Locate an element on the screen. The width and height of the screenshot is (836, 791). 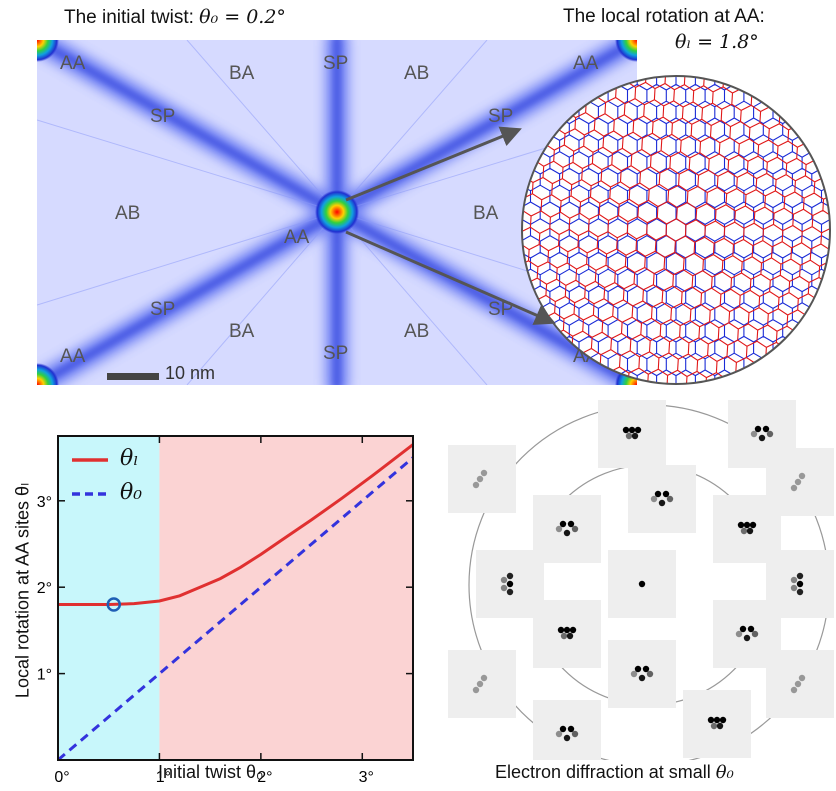
top-title-left: The initial twist: θ₀ = 0.2° is located at coordinates (175, 17).